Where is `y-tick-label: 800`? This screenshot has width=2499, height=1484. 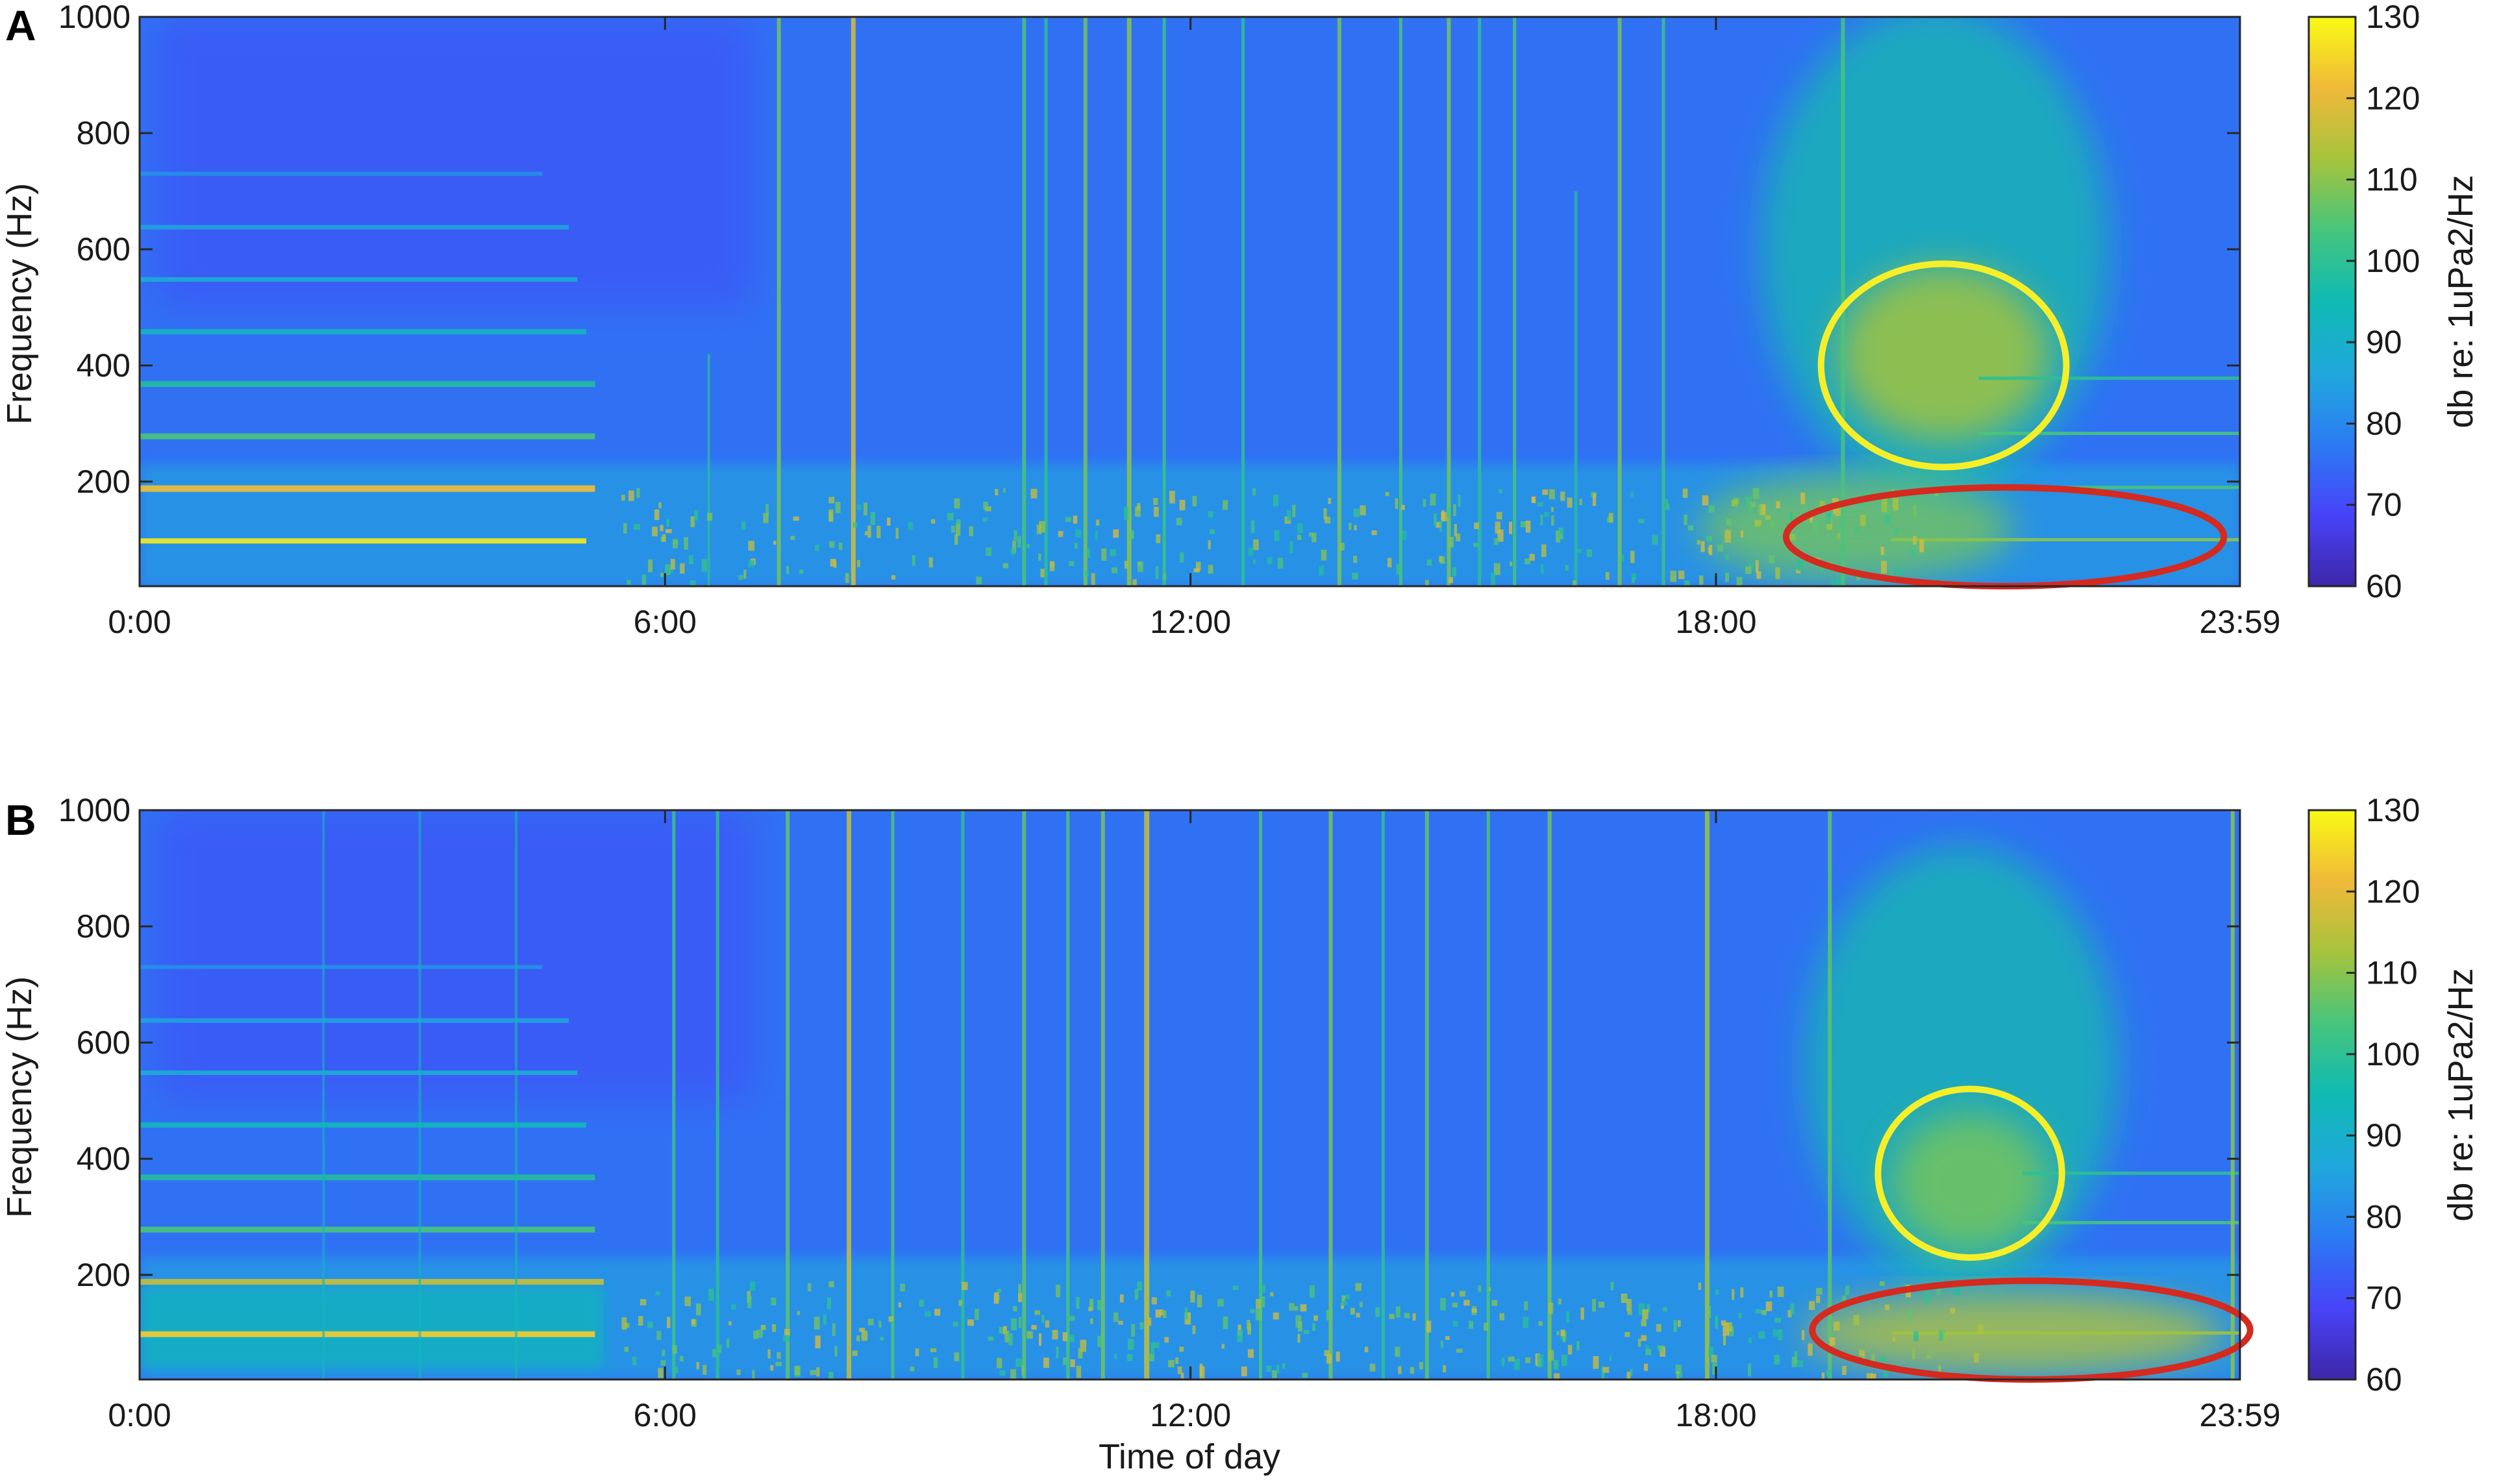
y-tick-label: 800 is located at coordinates (104, 926).